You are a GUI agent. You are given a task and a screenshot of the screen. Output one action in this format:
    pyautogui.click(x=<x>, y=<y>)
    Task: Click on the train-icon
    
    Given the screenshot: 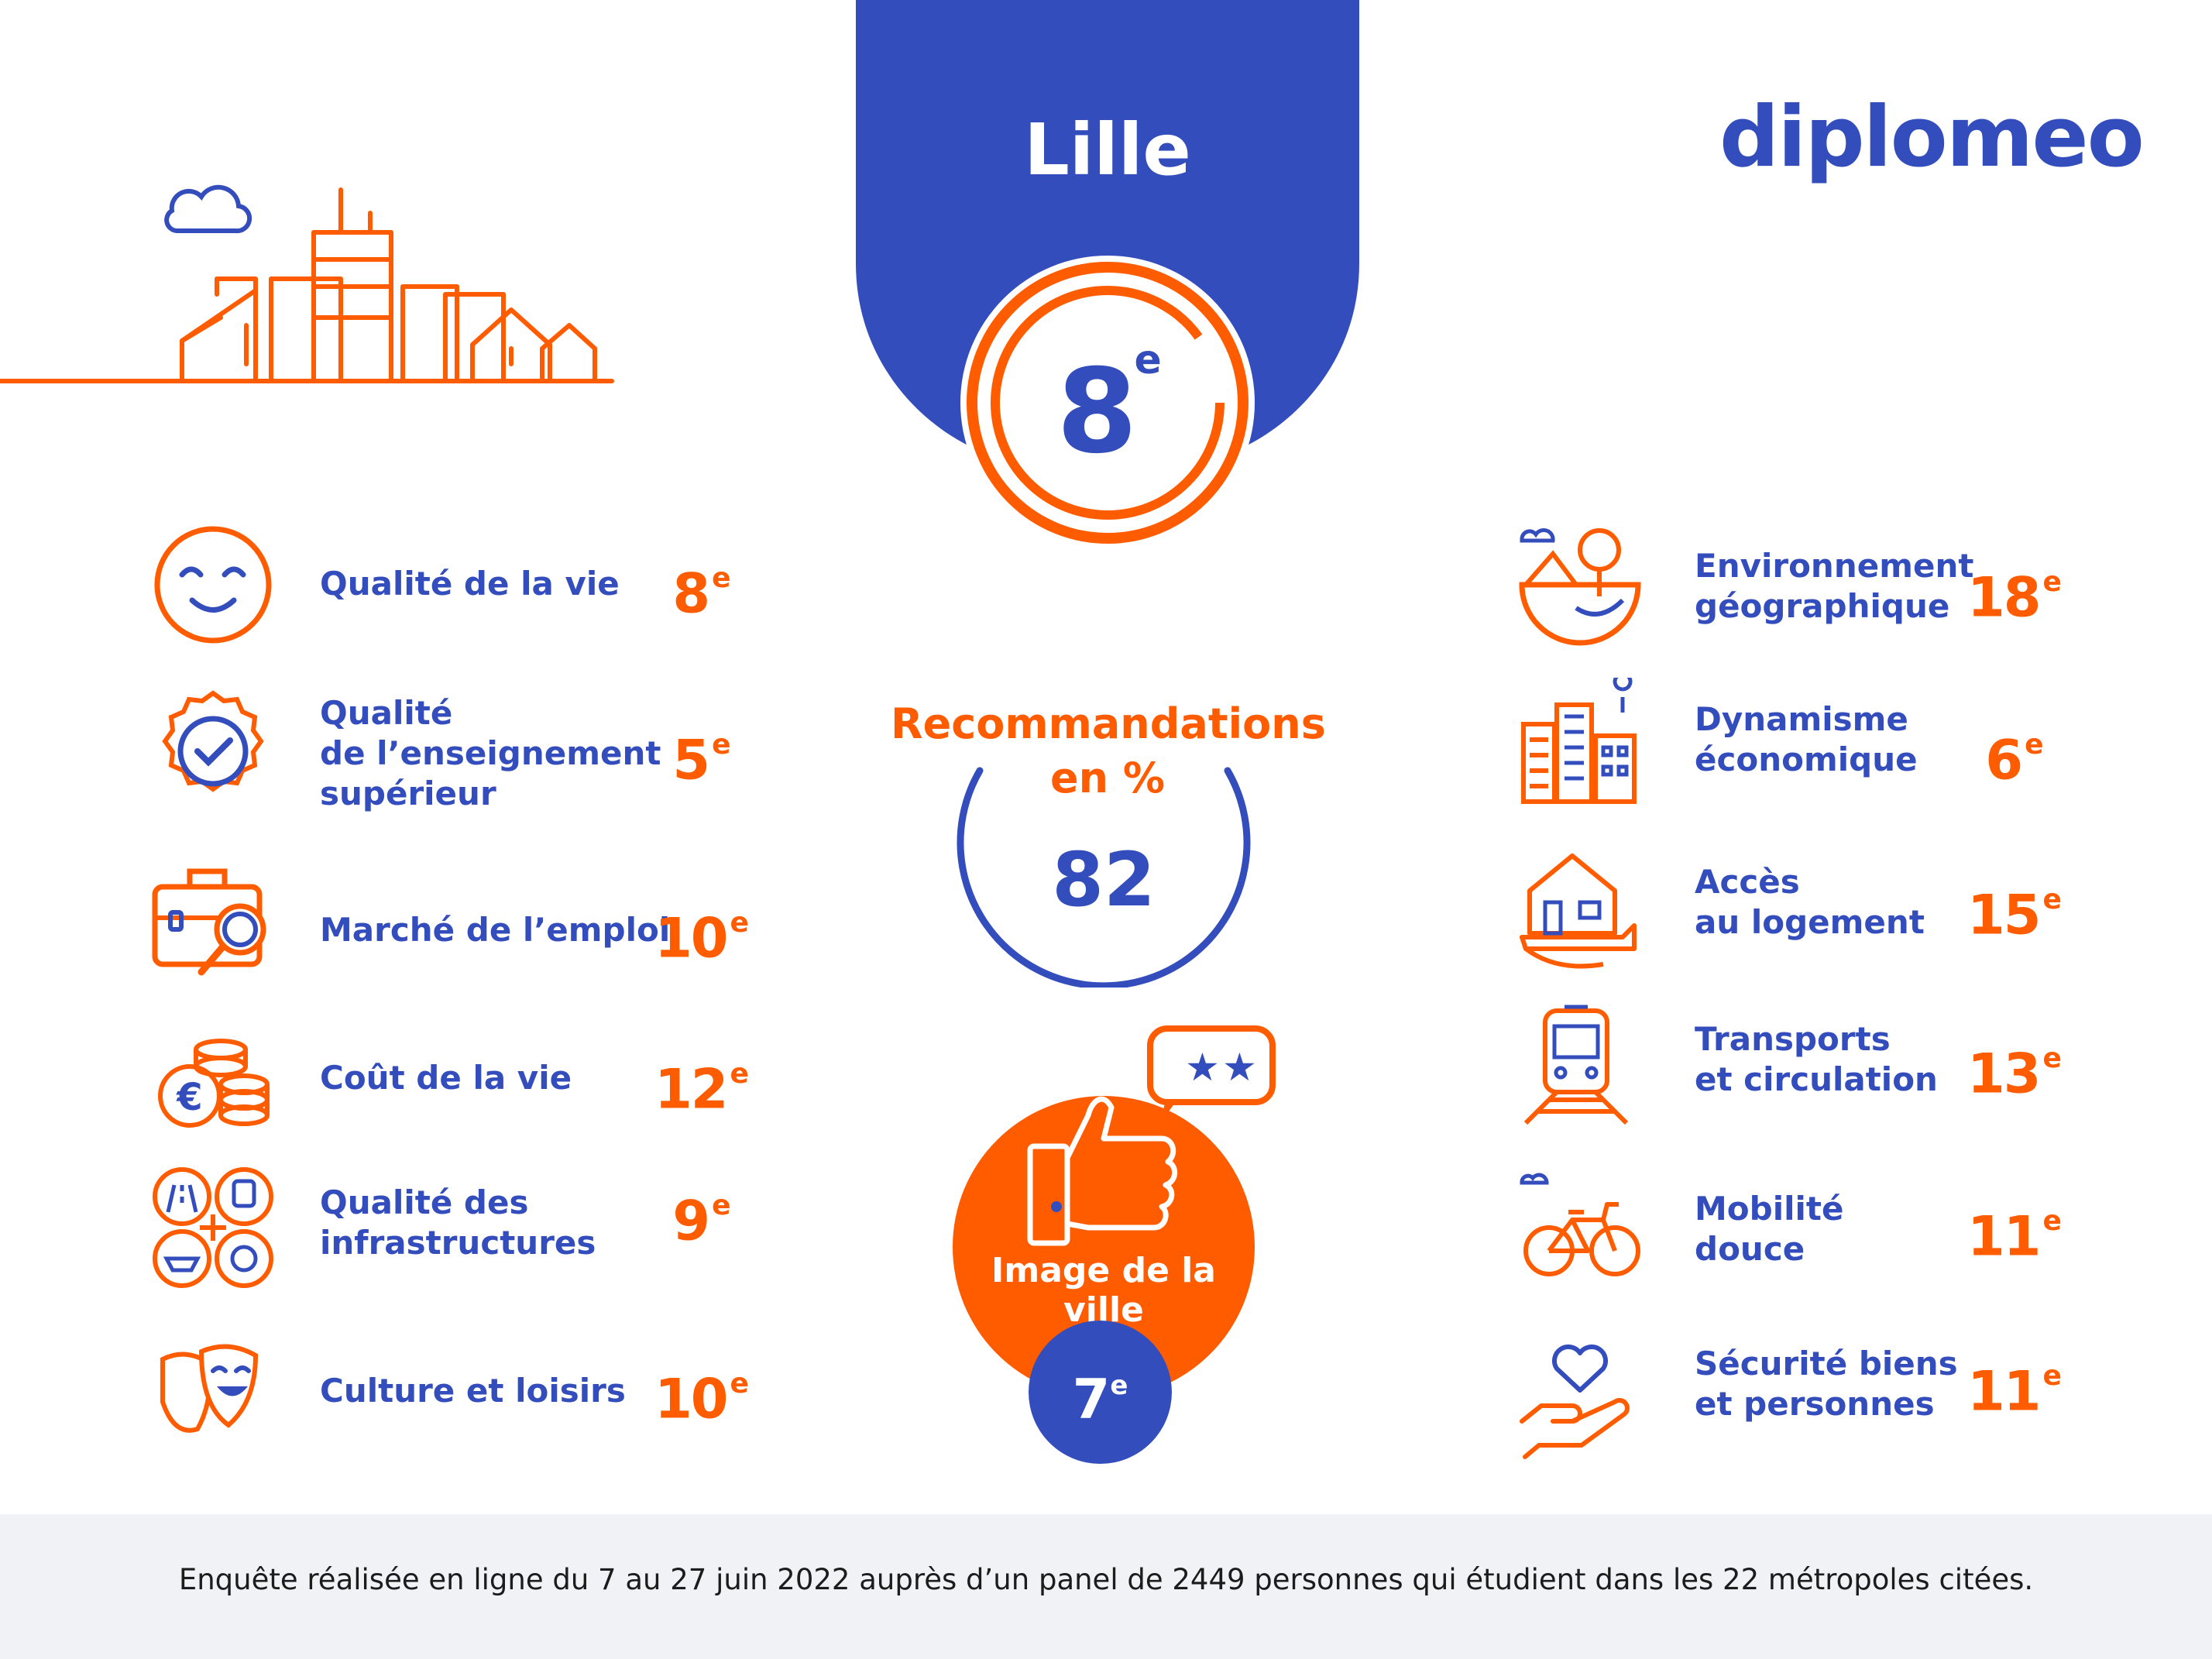 What is the action you would take?
    pyautogui.click(x=1576, y=1065)
    